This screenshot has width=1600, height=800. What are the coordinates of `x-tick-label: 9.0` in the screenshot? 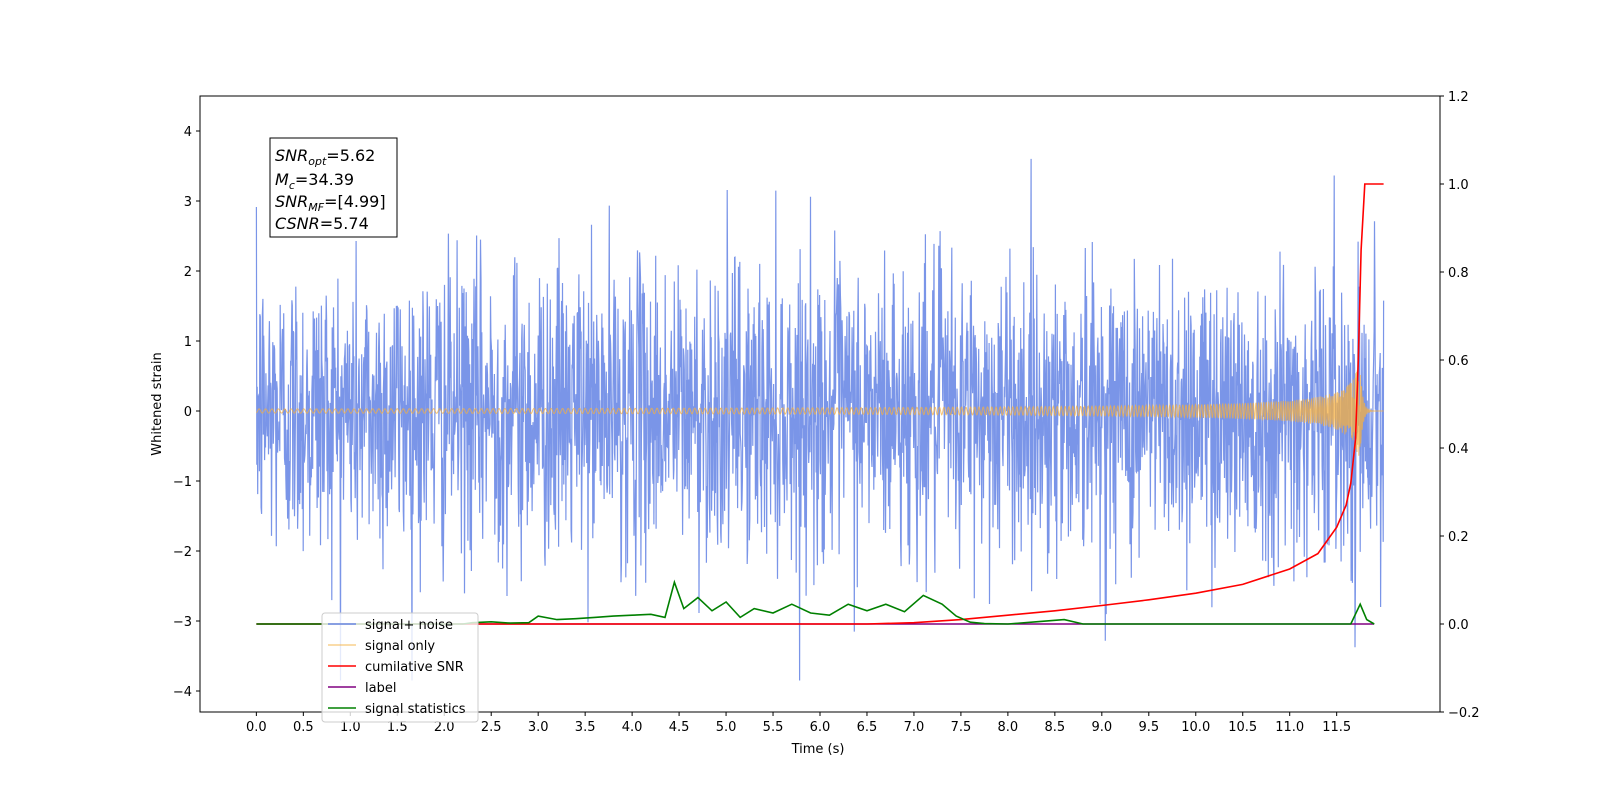 It's located at (1101, 727).